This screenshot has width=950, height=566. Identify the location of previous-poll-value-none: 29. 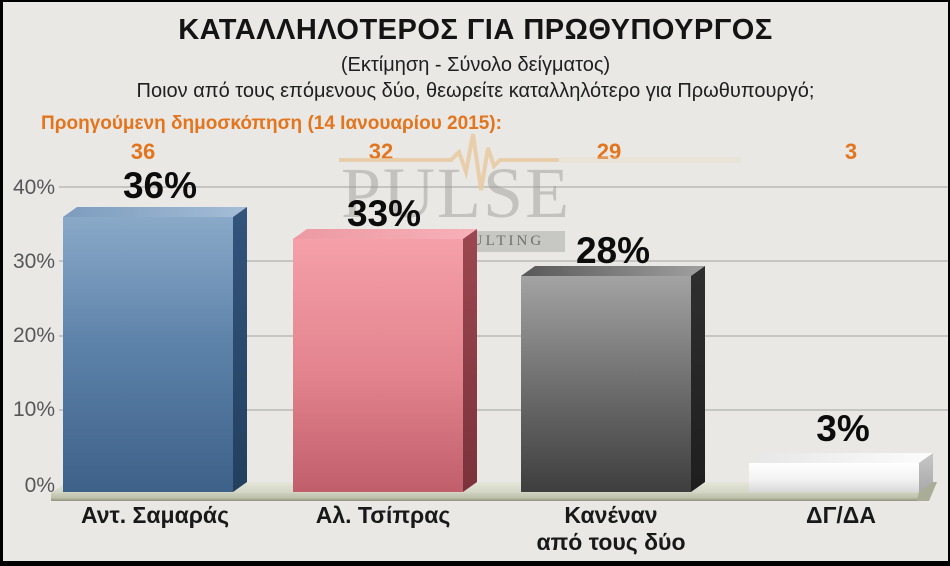
(609, 151).